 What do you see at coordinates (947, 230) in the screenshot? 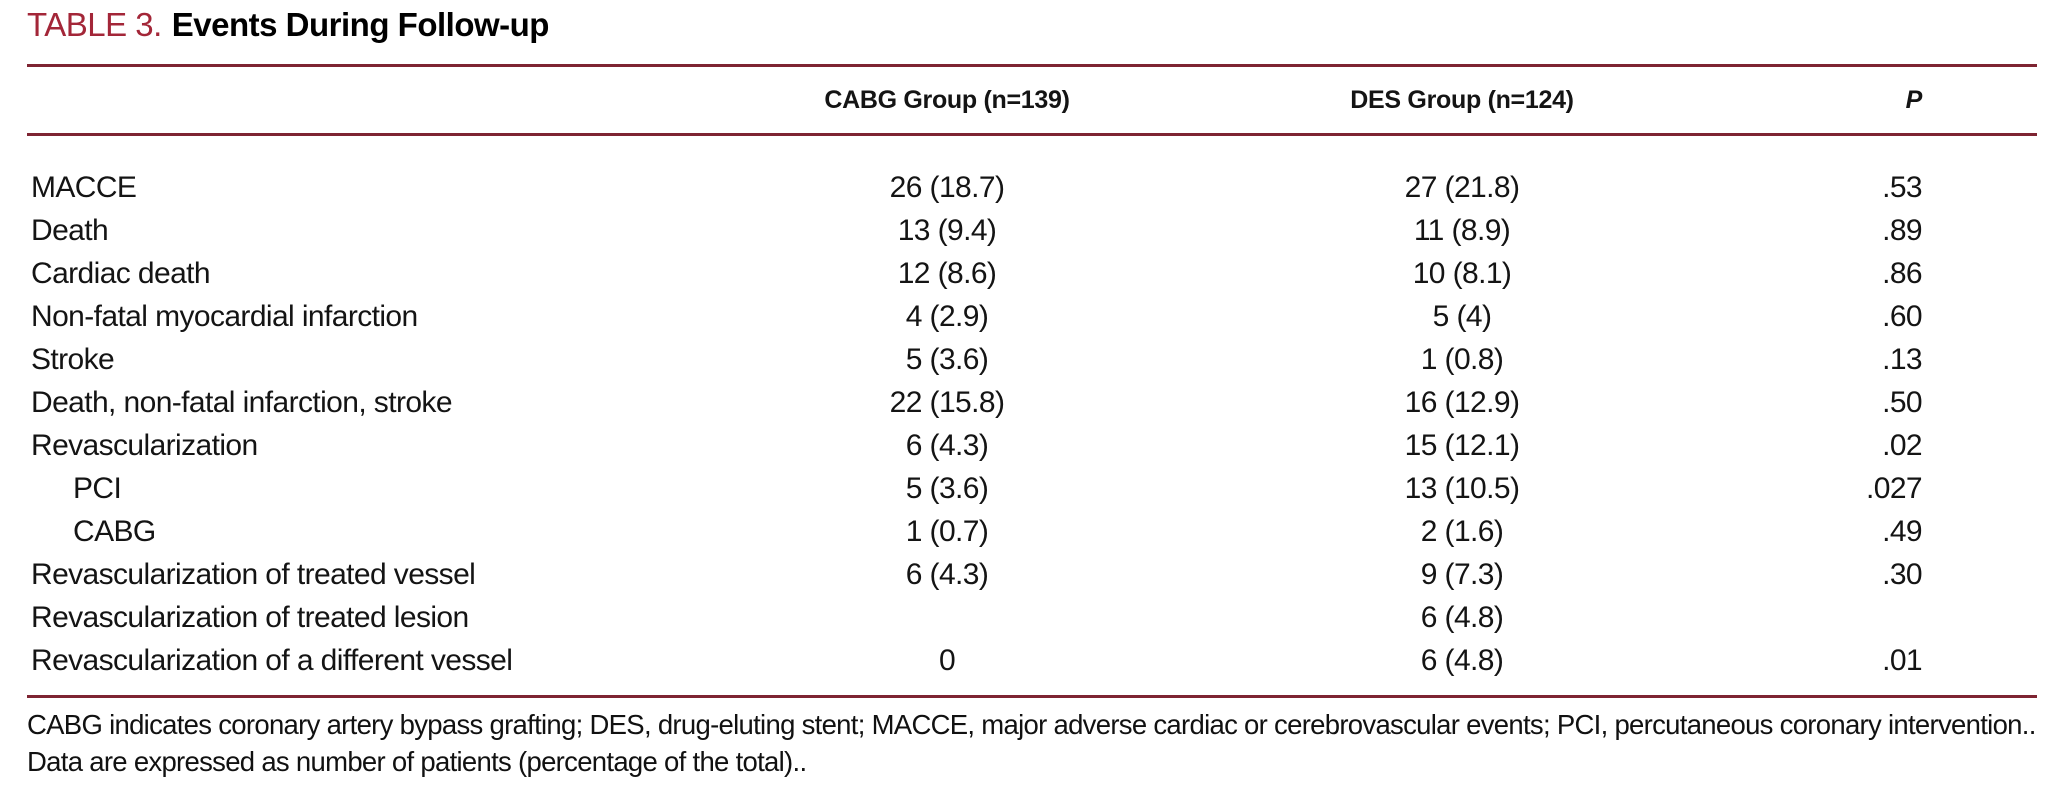
I see `cabg-value: 13 (9.4)` at bounding box center [947, 230].